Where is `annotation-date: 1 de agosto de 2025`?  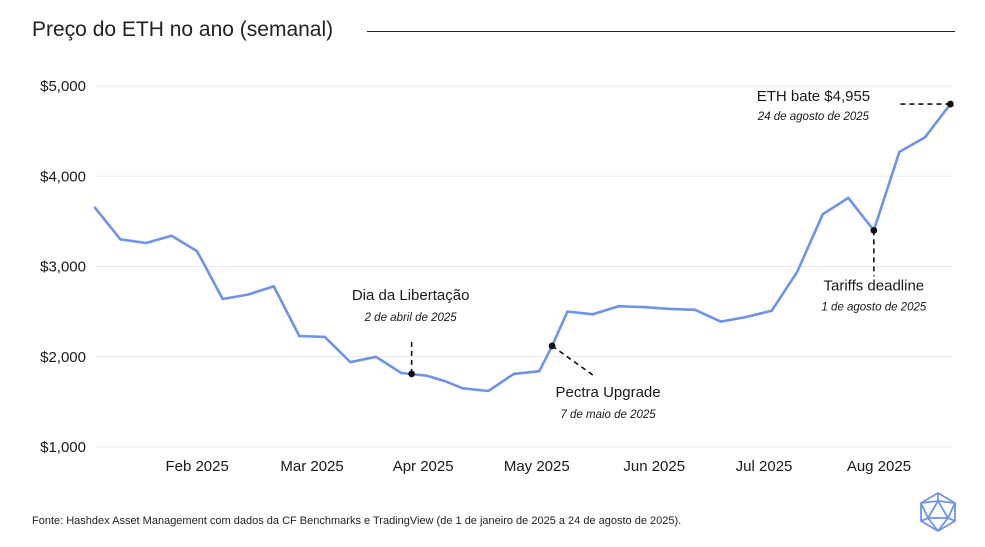
annotation-date: 1 de agosto de 2025 is located at coordinates (873, 307).